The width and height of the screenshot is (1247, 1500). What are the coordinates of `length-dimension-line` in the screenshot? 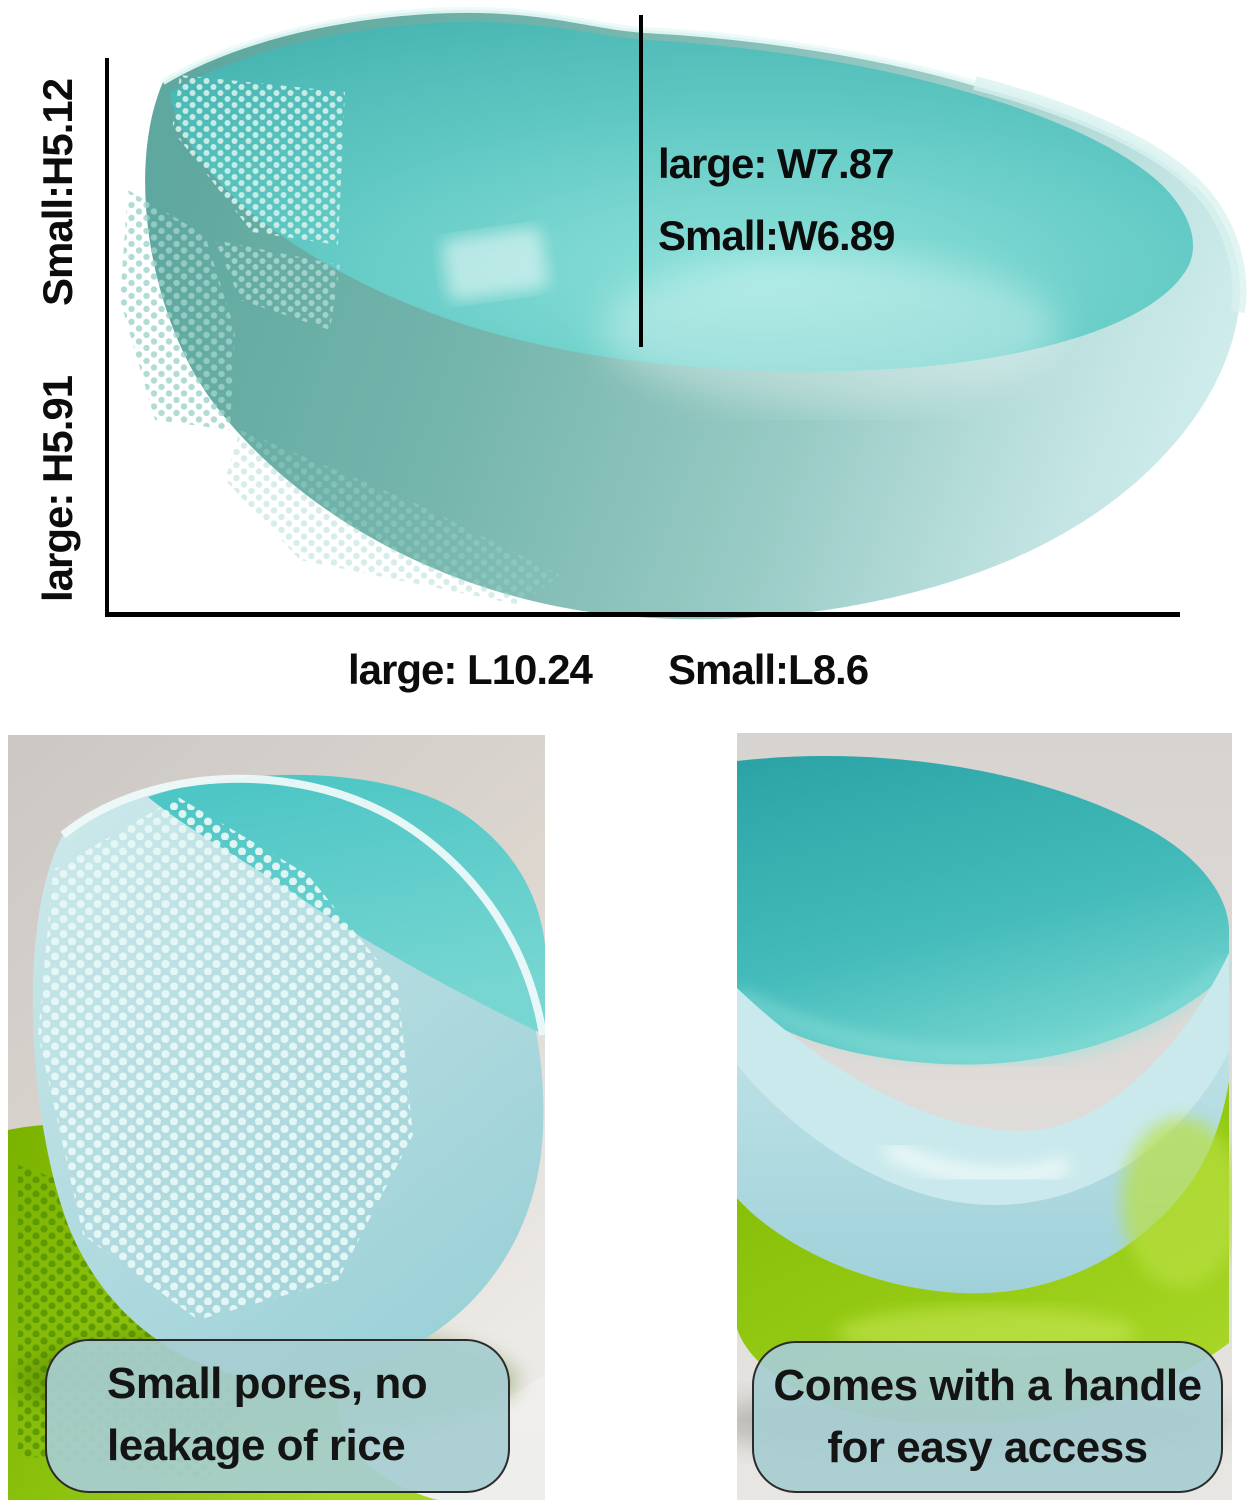 It's located at (642, 614).